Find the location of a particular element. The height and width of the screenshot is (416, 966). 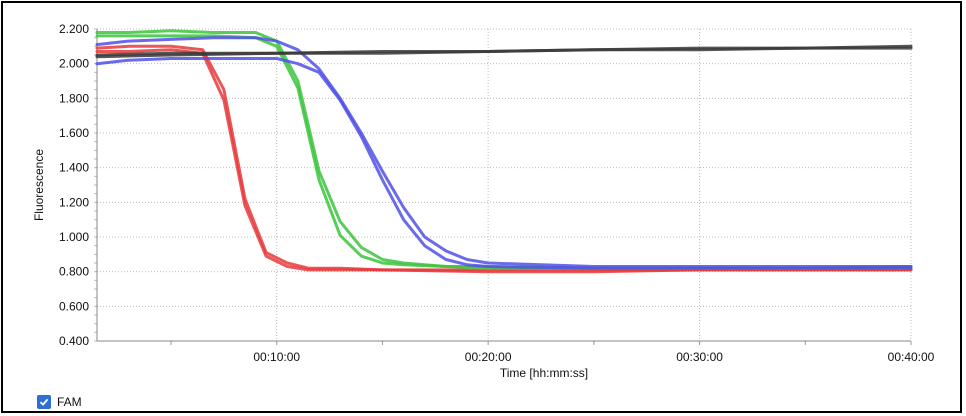

y-tick-label: 2.000 is located at coordinates (74, 64).